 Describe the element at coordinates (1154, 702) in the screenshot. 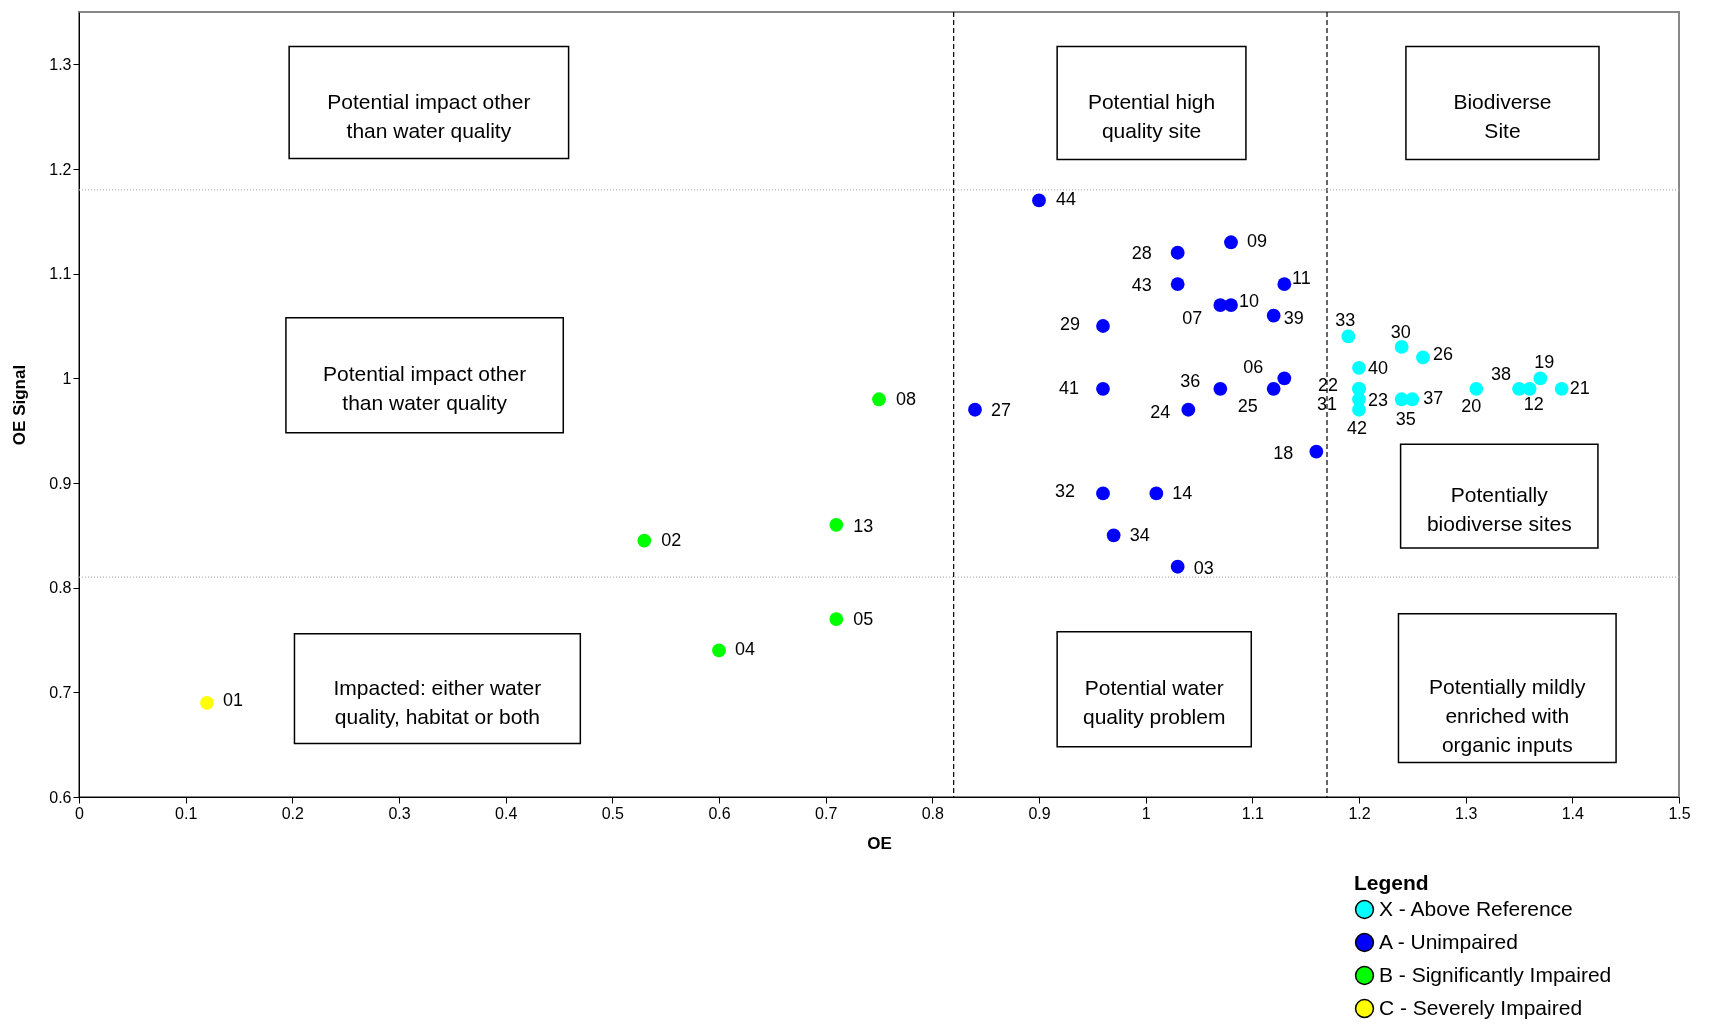

I see `annotation: Potential water quality problem` at that location.